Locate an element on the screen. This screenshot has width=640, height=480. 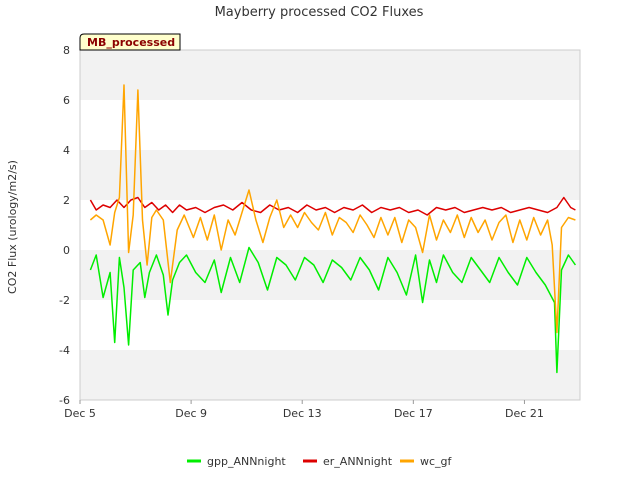
y-axis-ticks: -6 -4 -2 0 2 4 6 8 is located at coordinates (64, 225).